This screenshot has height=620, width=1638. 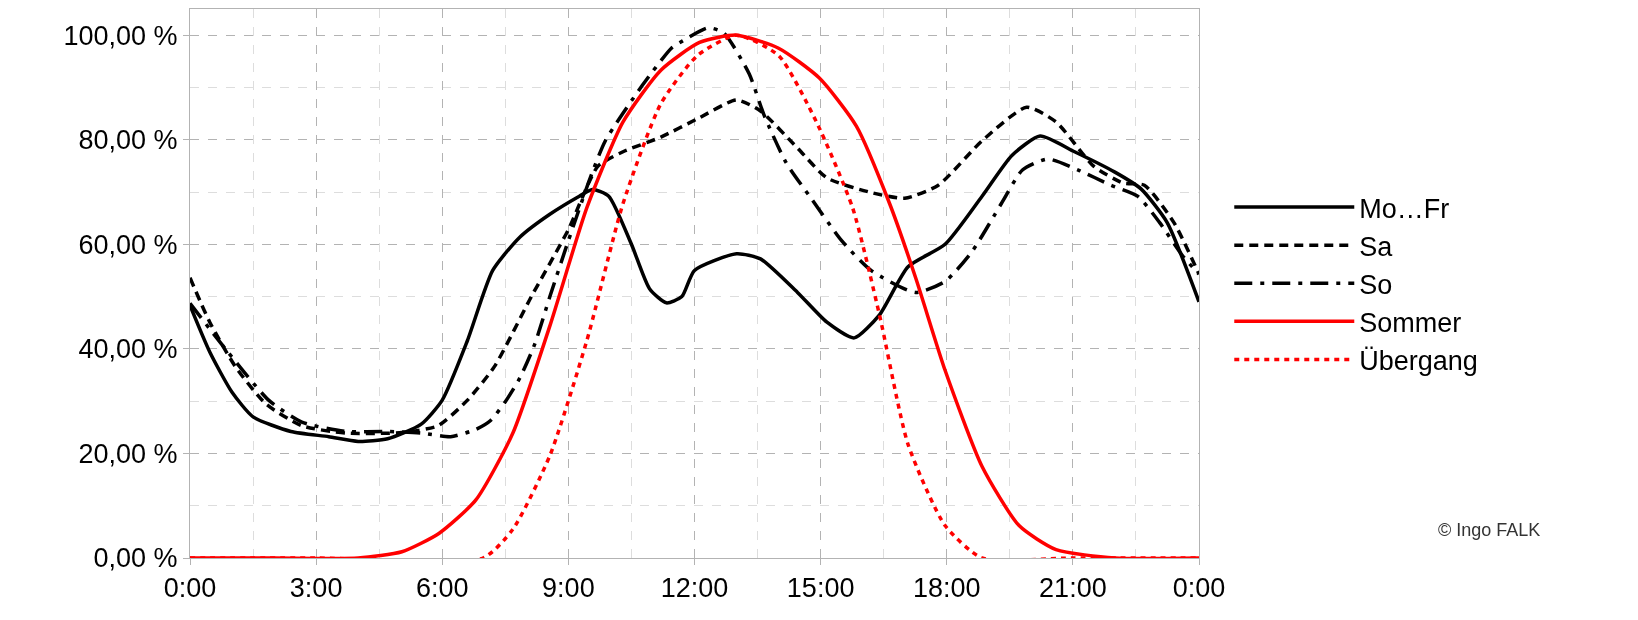 What do you see at coordinates (128, 244) in the screenshot?
I see `y-tick-label: 60,00 %` at bounding box center [128, 244].